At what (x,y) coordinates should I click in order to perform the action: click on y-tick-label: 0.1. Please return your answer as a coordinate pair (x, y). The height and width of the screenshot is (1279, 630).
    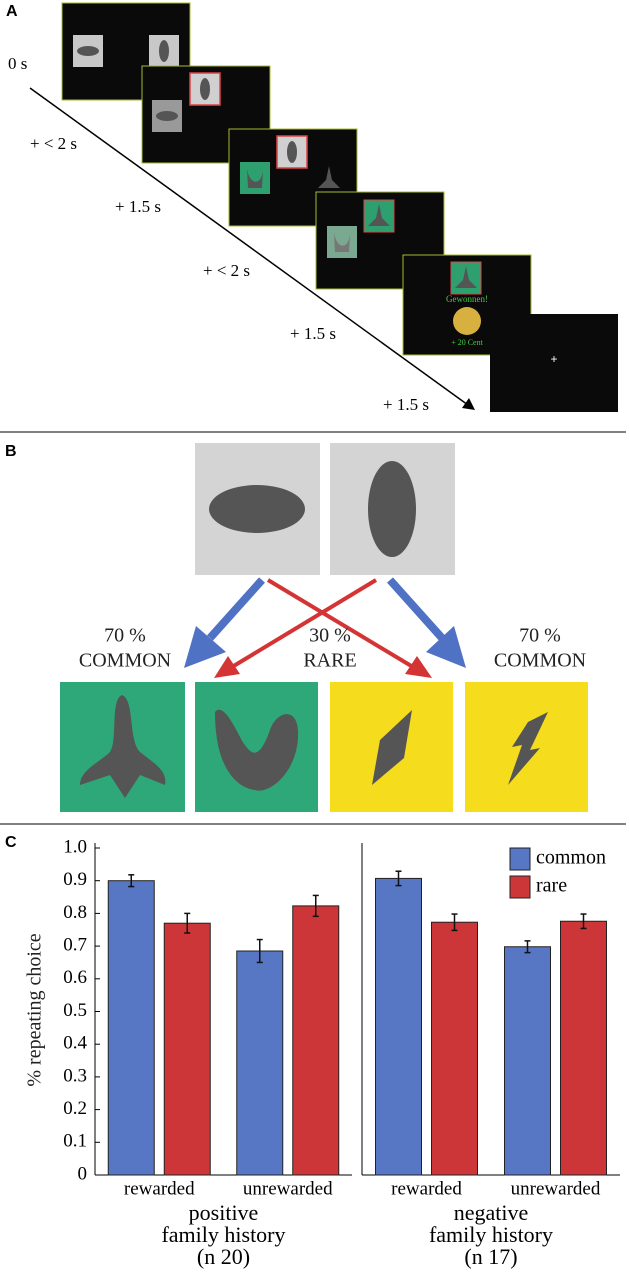
    Looking at the image, I should click on (75, 1141).